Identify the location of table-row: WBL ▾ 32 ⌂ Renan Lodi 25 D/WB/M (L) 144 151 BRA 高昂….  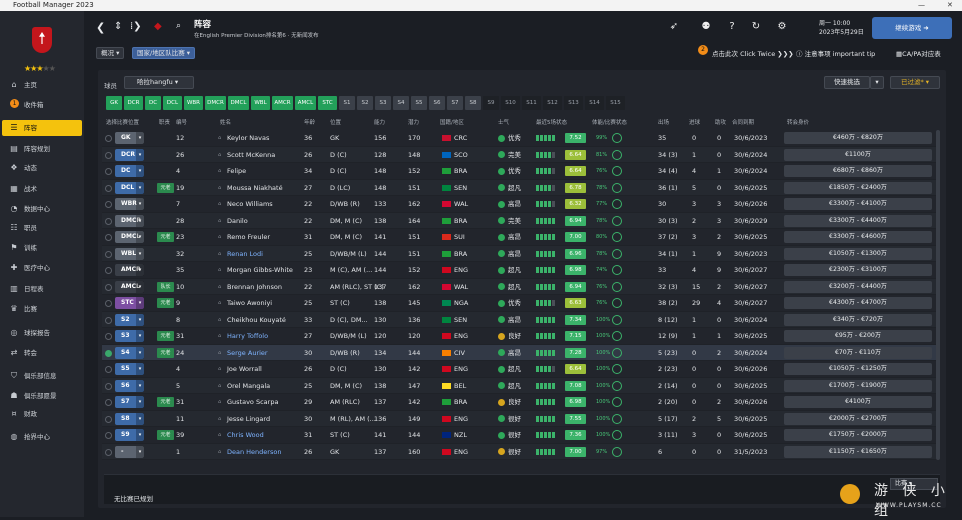
(520, 253).